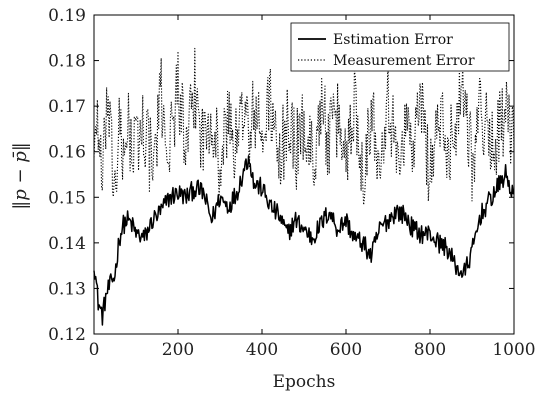 The height and width of the screenshot is (395, 536). What do you see at coordinates (67, 153) in the screenshot?
I see `y-tick-label-4: 0.16` at bounding box center [67, 153].